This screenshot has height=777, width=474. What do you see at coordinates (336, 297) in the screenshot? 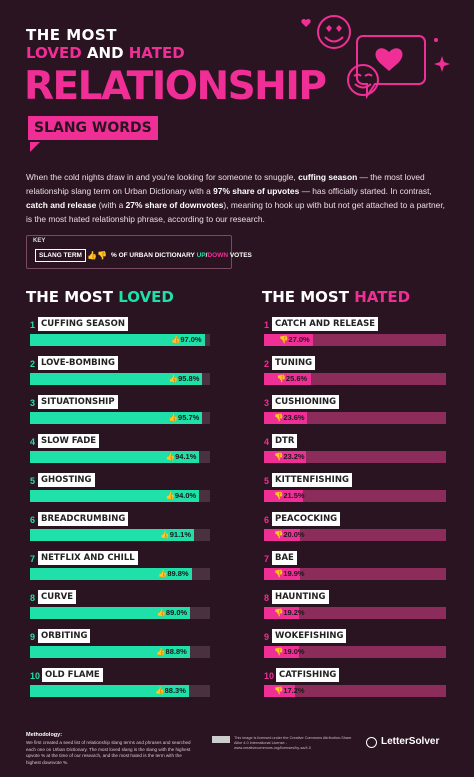
I see `hated-section-title: THE MOST HATED` at bounding box center [336, 297].